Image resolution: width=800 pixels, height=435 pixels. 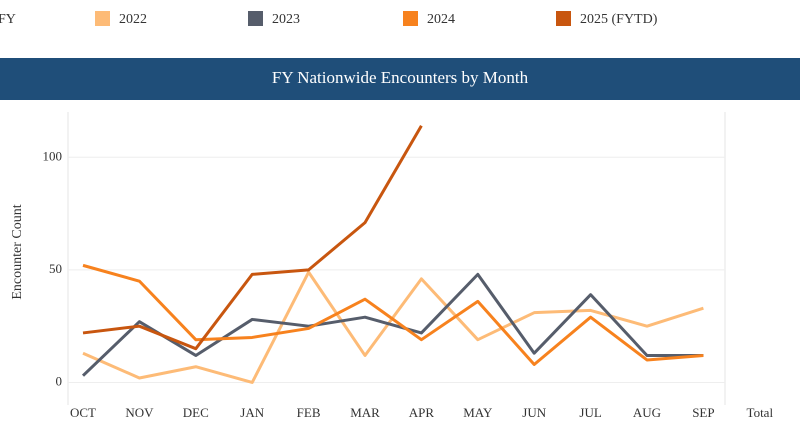 What do you see at coordinates (422, 412) in the screenshot?
I see `x-tick-label: APR` at bounding box center [422, 412].